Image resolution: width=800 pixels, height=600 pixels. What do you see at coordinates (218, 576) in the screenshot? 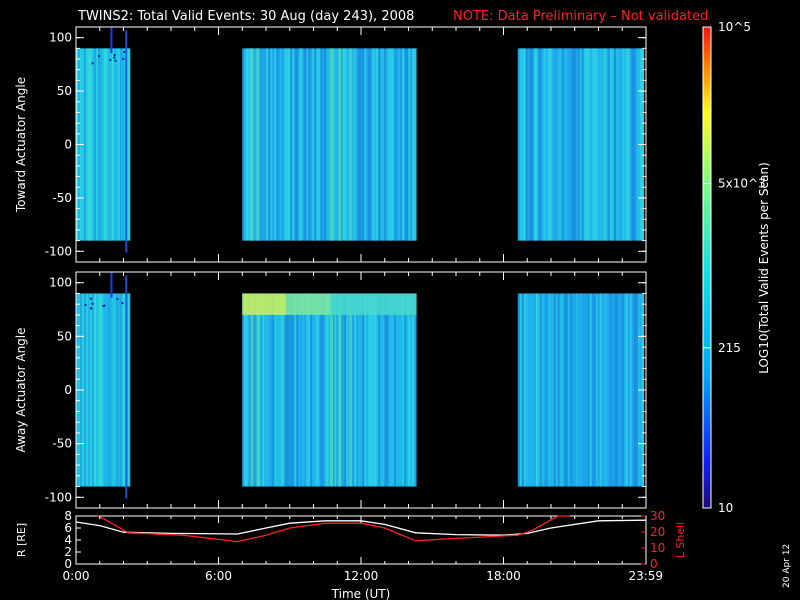
I see `x-tick-label: 6:00` at bounding box center [218, 576].